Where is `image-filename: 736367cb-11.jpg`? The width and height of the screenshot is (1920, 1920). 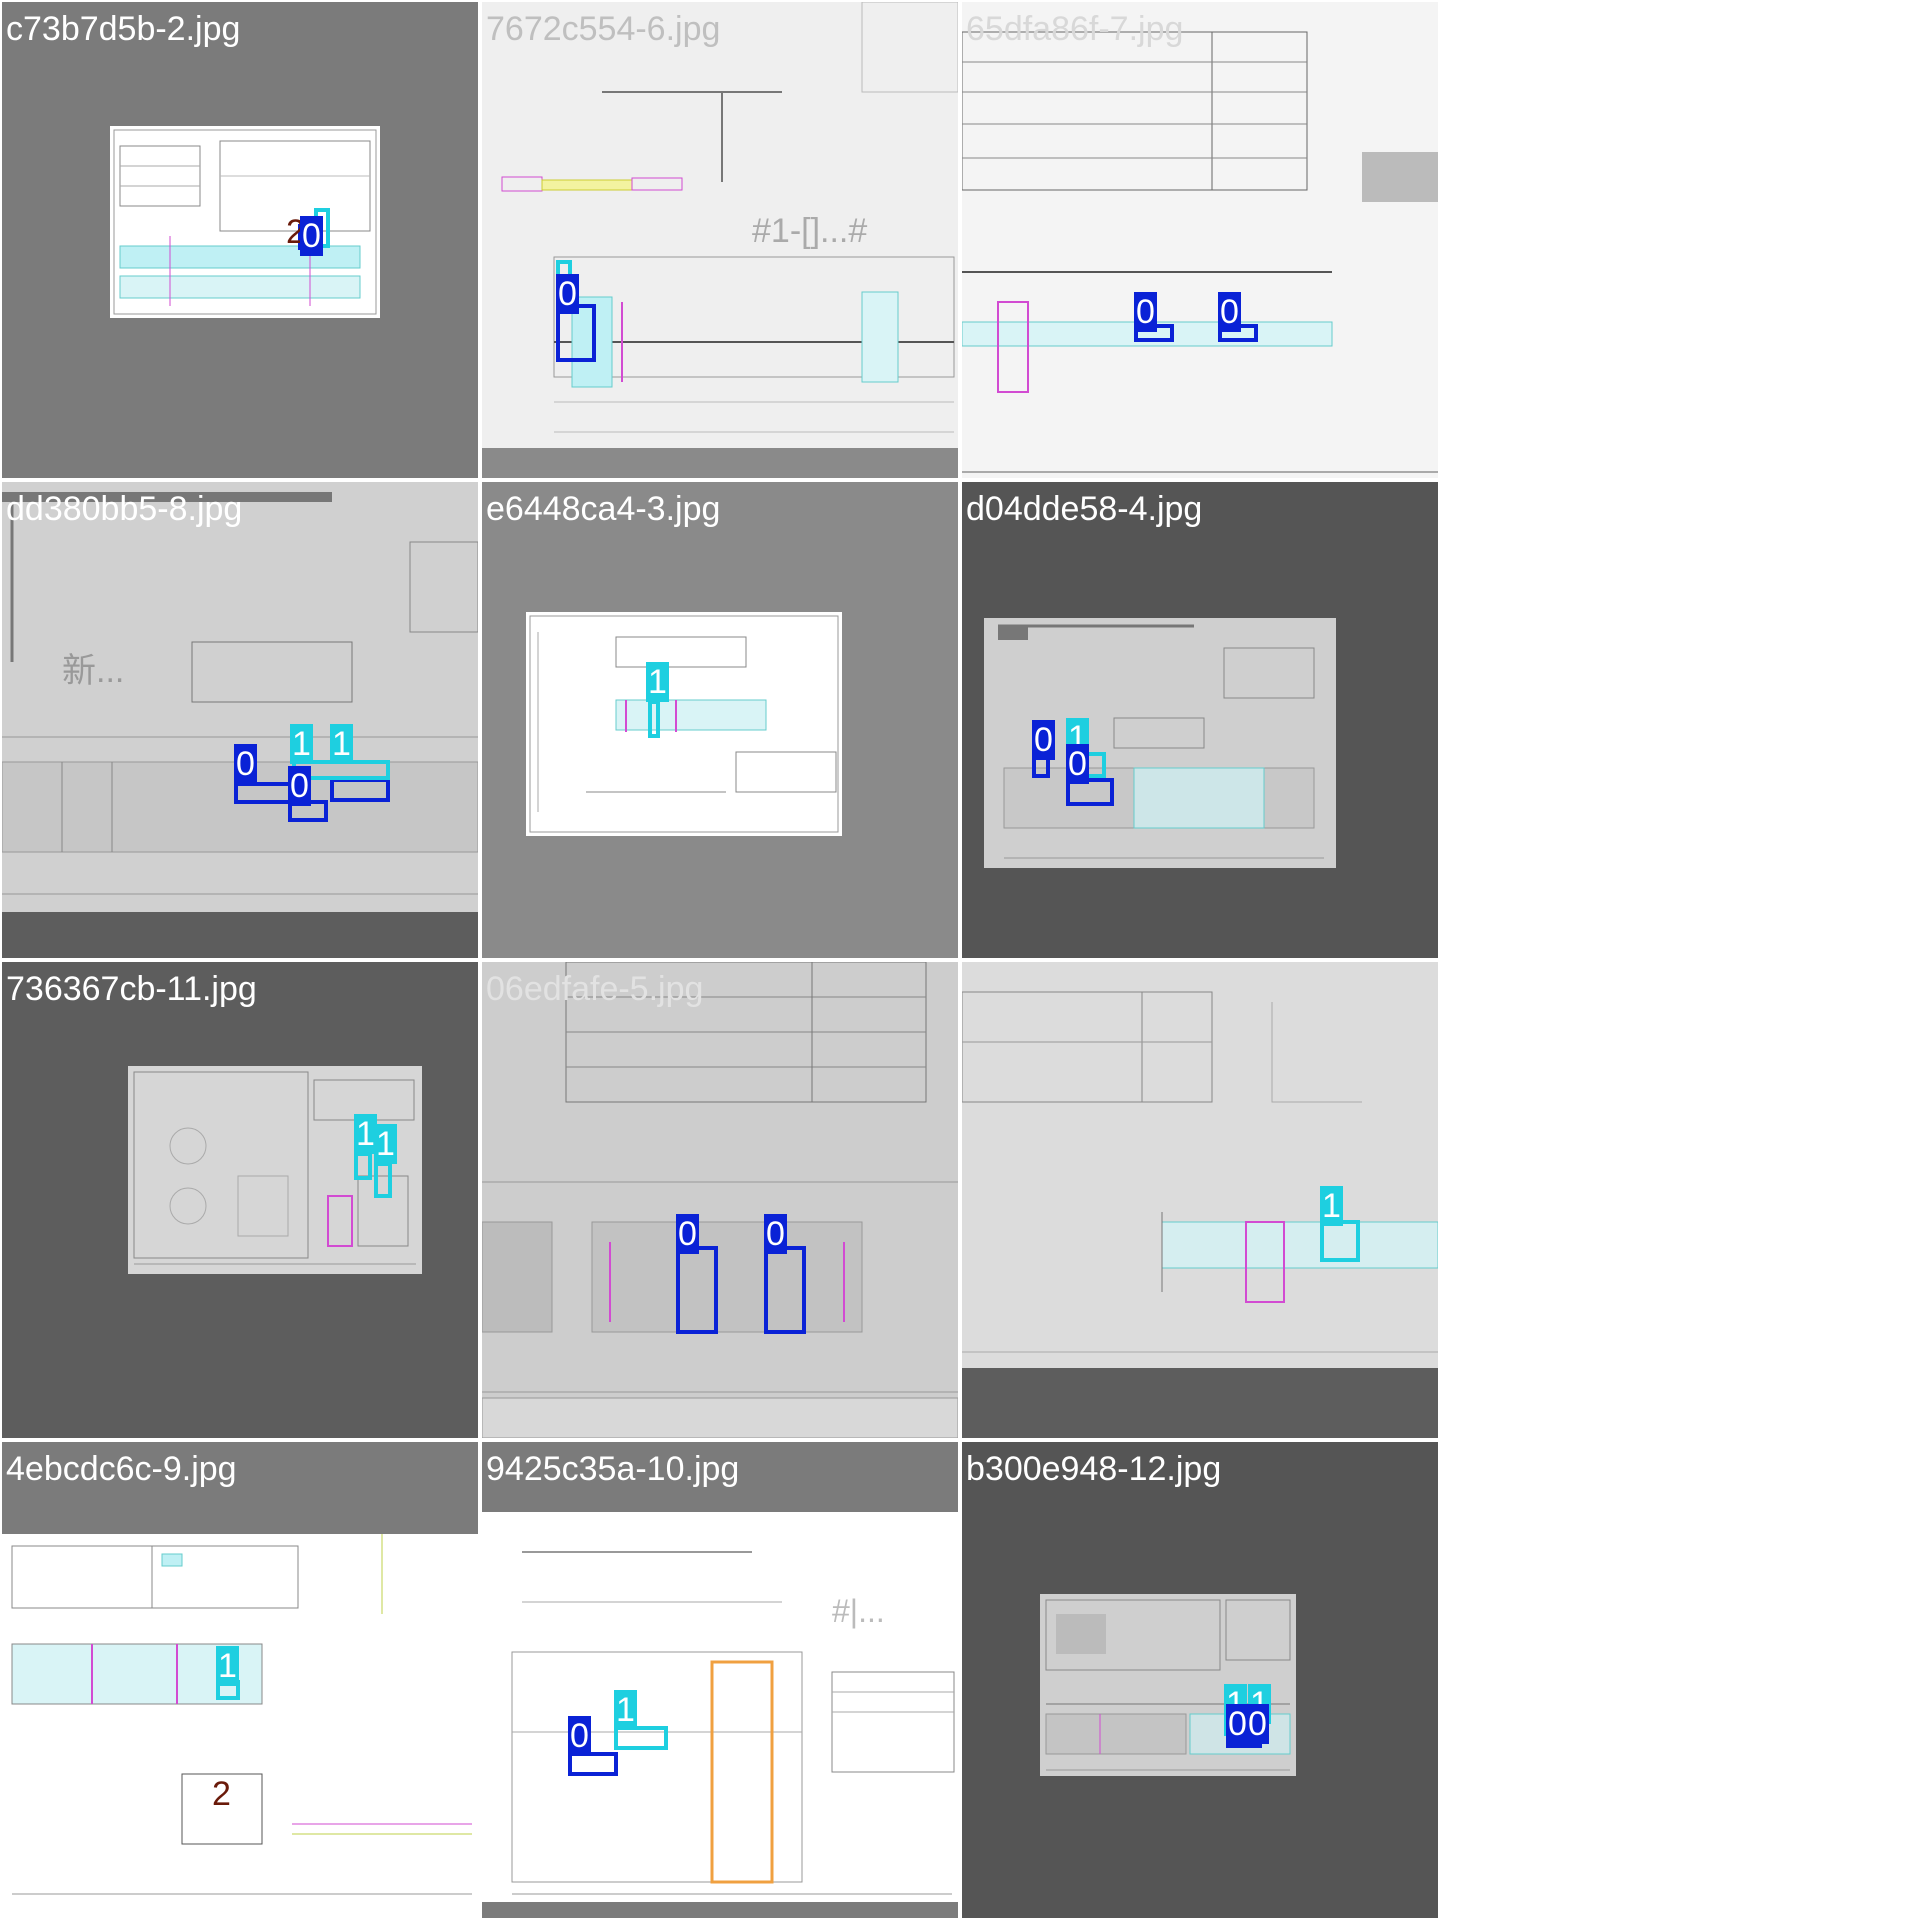
image-filename: 736367cb-11.jpg is located at coordinates (131, 989).